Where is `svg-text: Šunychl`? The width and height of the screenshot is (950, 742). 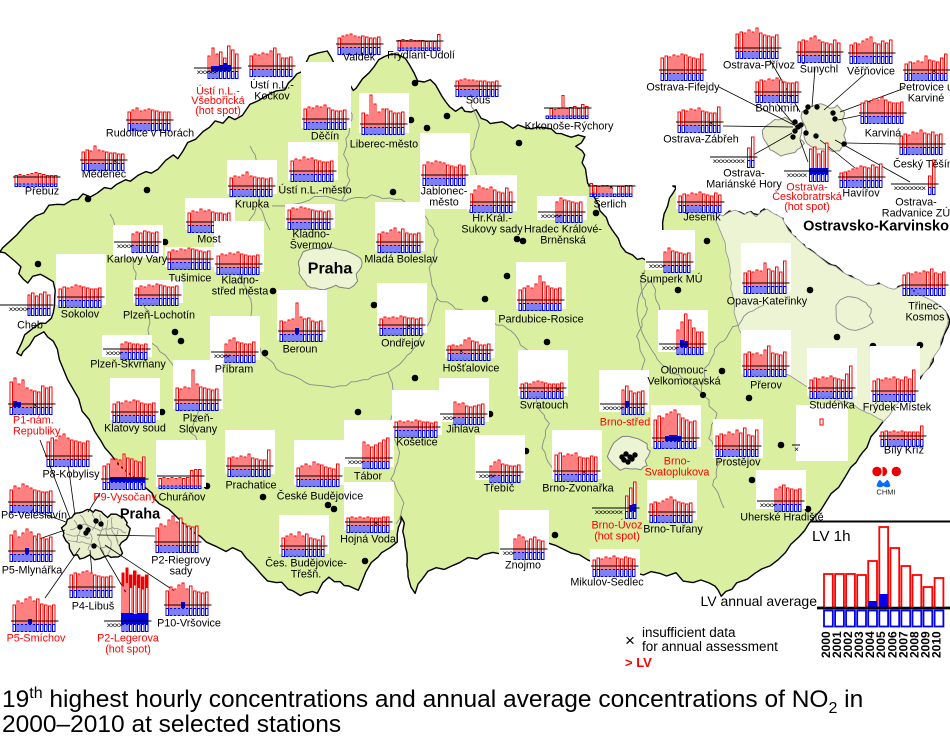 svg-text: Šunychl is located at coordinates (819, 68).